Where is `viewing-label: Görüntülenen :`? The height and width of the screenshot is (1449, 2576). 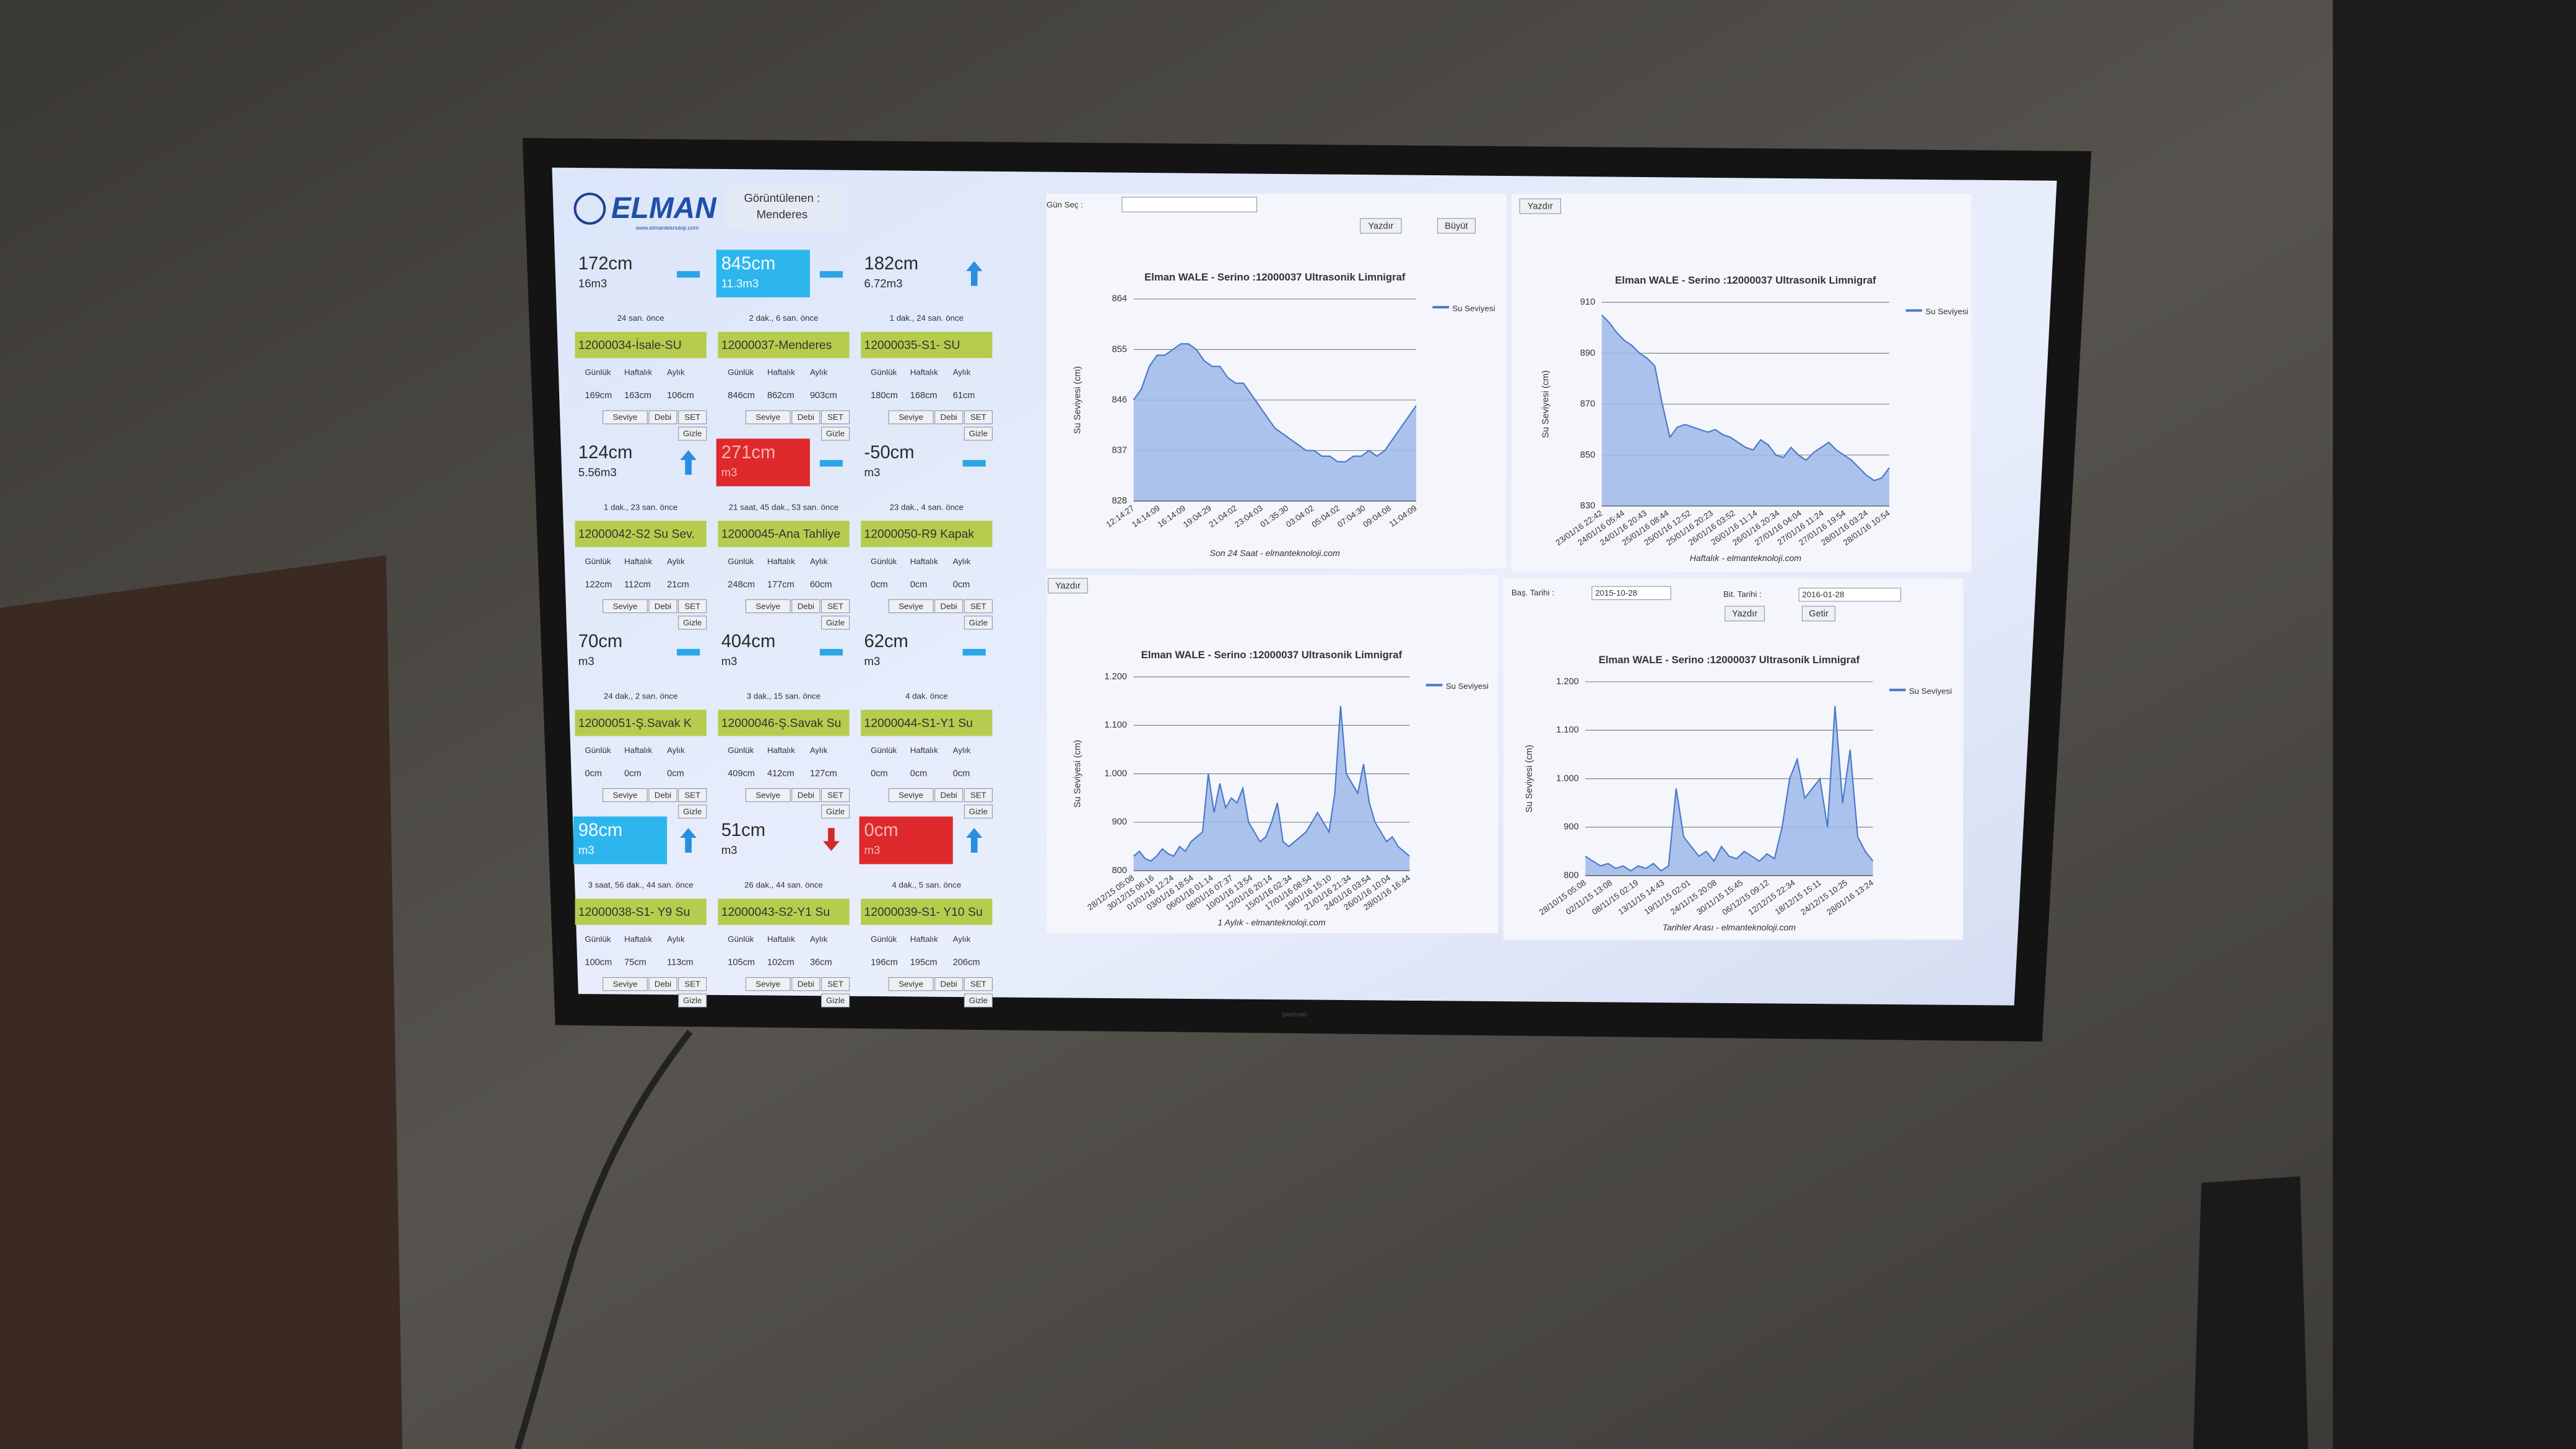
viewing-label: Görüntülenen : is located at coordinates (782, 197).